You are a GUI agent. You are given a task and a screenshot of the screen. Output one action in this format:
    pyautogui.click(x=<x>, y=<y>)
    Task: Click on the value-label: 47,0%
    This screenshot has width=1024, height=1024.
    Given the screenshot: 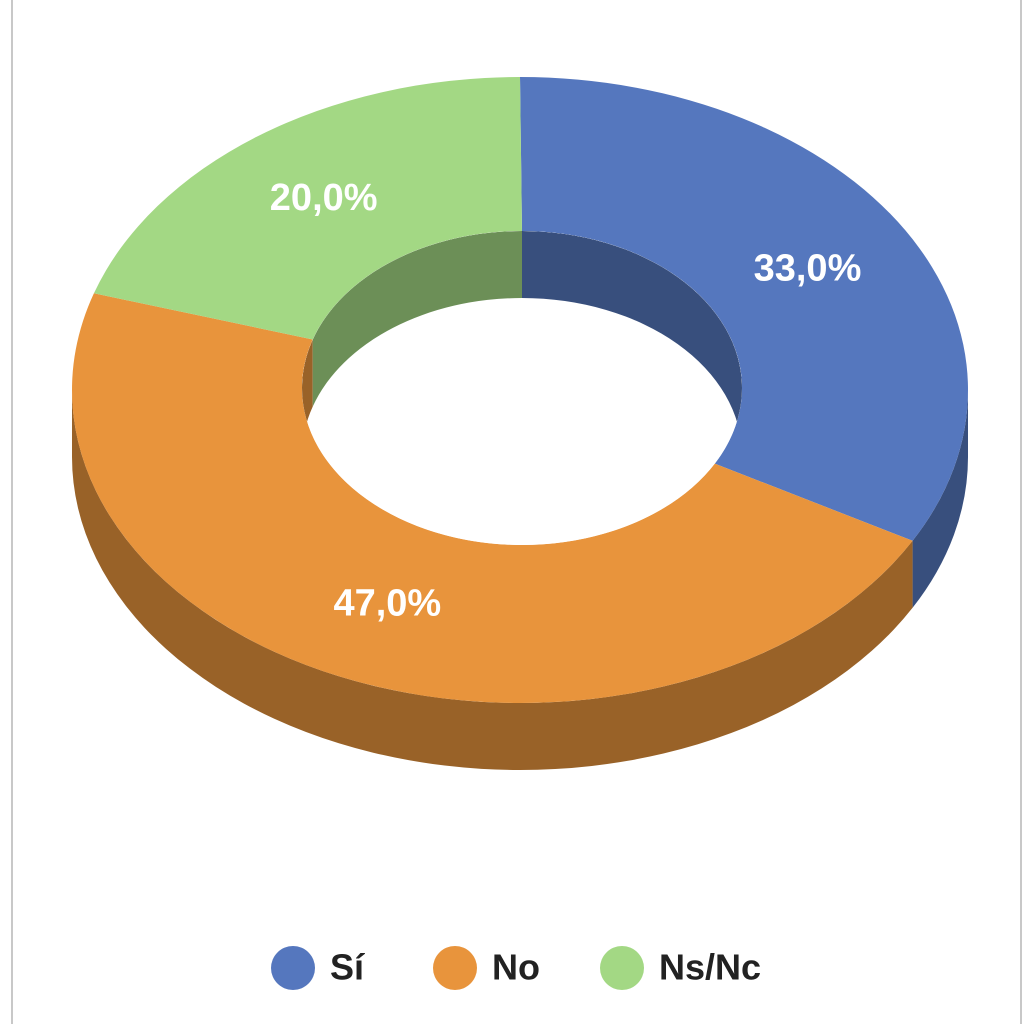 What is the action you would take?
    pyautogui.click(x=387, y=604)
    